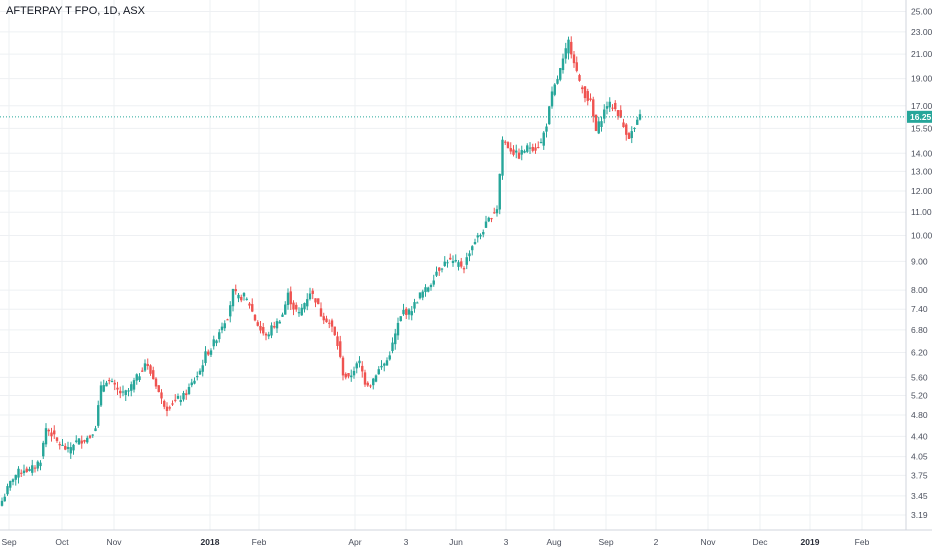 Image resolution: width=932 pixels, height=550 pixels. Describe the element at coordinates (919, 415) in the screenshot. I see `y-tick-label: 4.80` at that location.